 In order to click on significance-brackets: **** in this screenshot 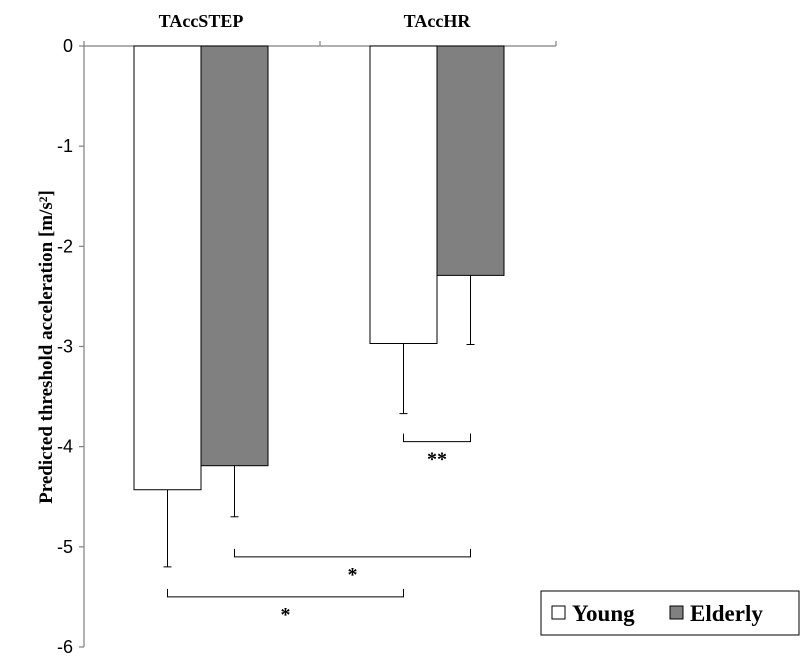, I will do `click(319, 529)`.